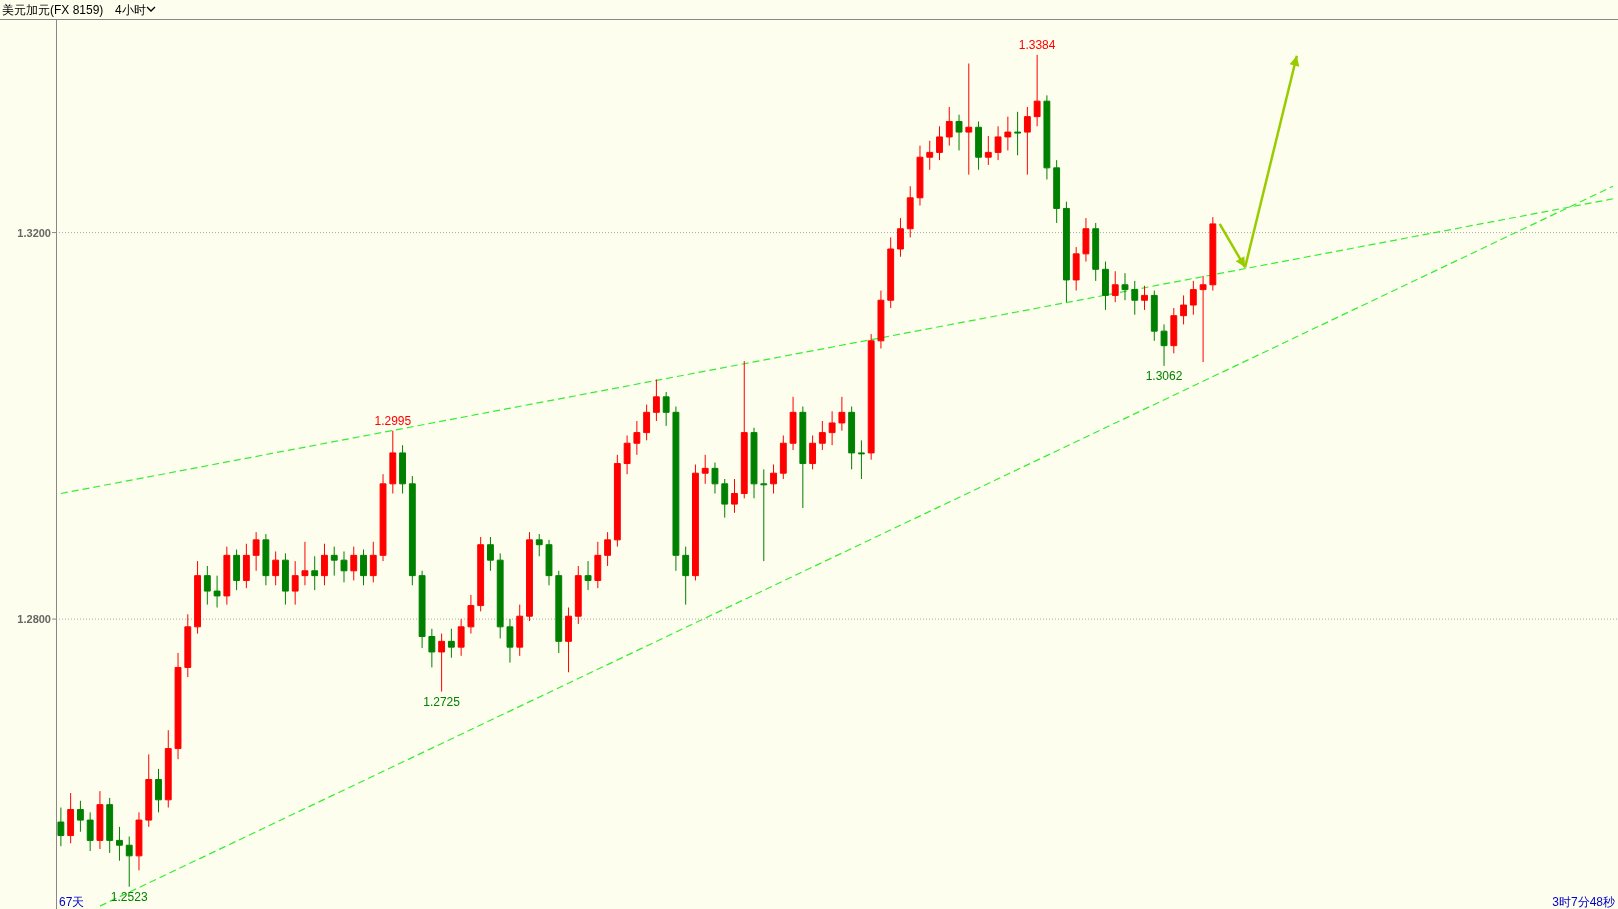 This screenshot has width=1618, height=909. Describe the element at coordinates (129, 896) in the screenshot. I see `annotation: 1.2523` at that location.